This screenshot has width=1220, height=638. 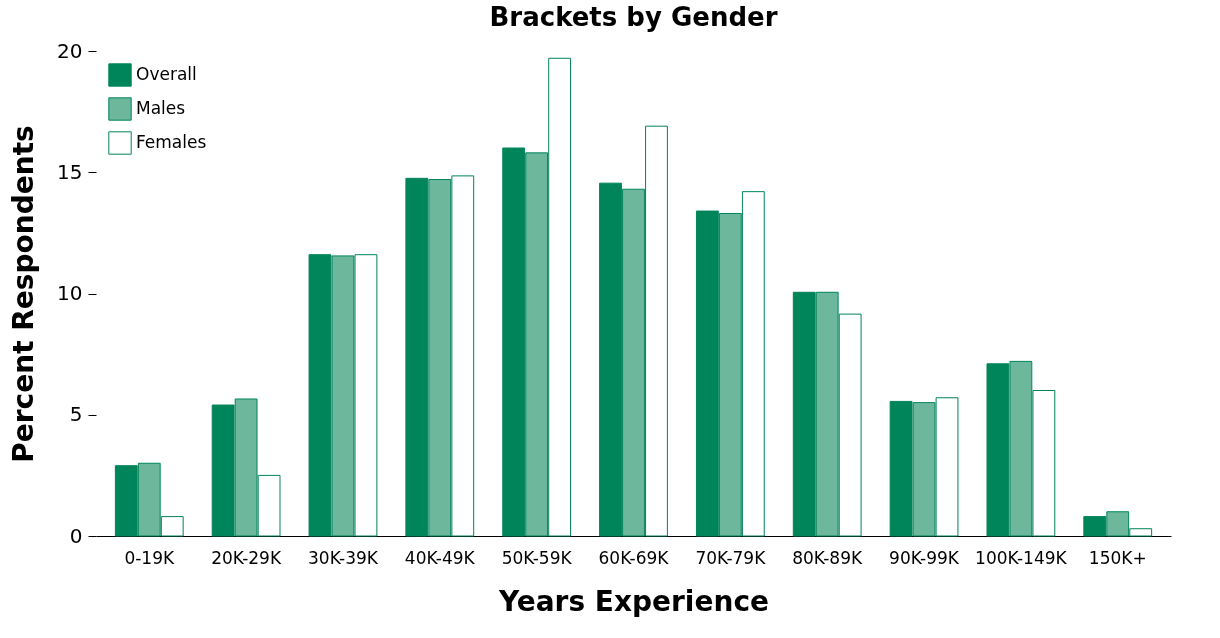 What do you see at coordinates (171, 142) in the screenshot?
I see `legend-label: Females` at bounding box center [171, 142].